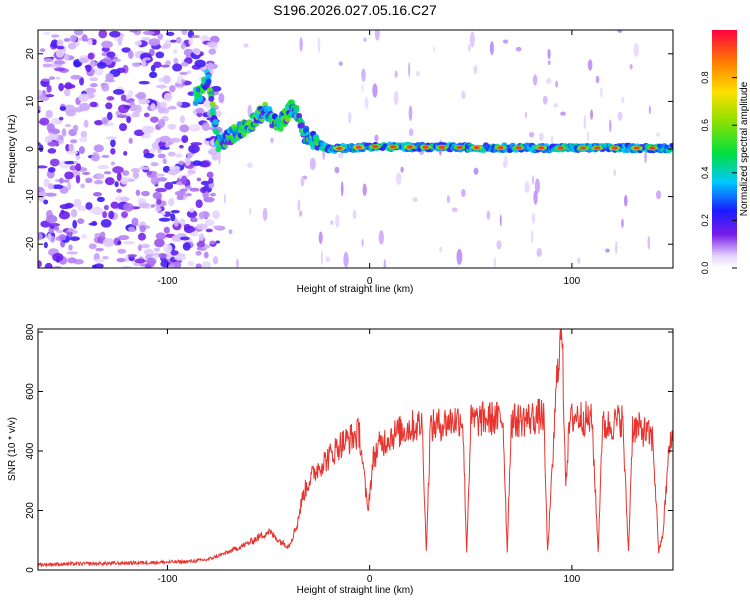  What do you see at coordinates (30, 149) in the screenshot?
I see `spectrogram-ytick-label: 0` at bounding box center [30, 149].